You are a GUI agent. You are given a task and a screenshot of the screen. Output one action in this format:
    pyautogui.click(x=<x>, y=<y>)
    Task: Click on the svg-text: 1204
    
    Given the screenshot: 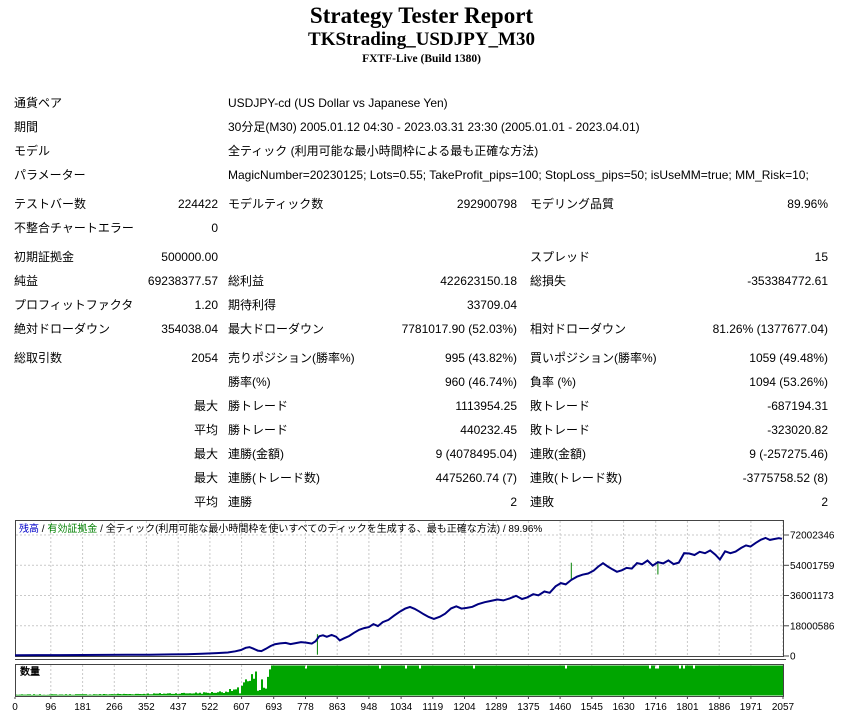 What is the action you would take?
    pyautogui.click(x=464, y=707)
    